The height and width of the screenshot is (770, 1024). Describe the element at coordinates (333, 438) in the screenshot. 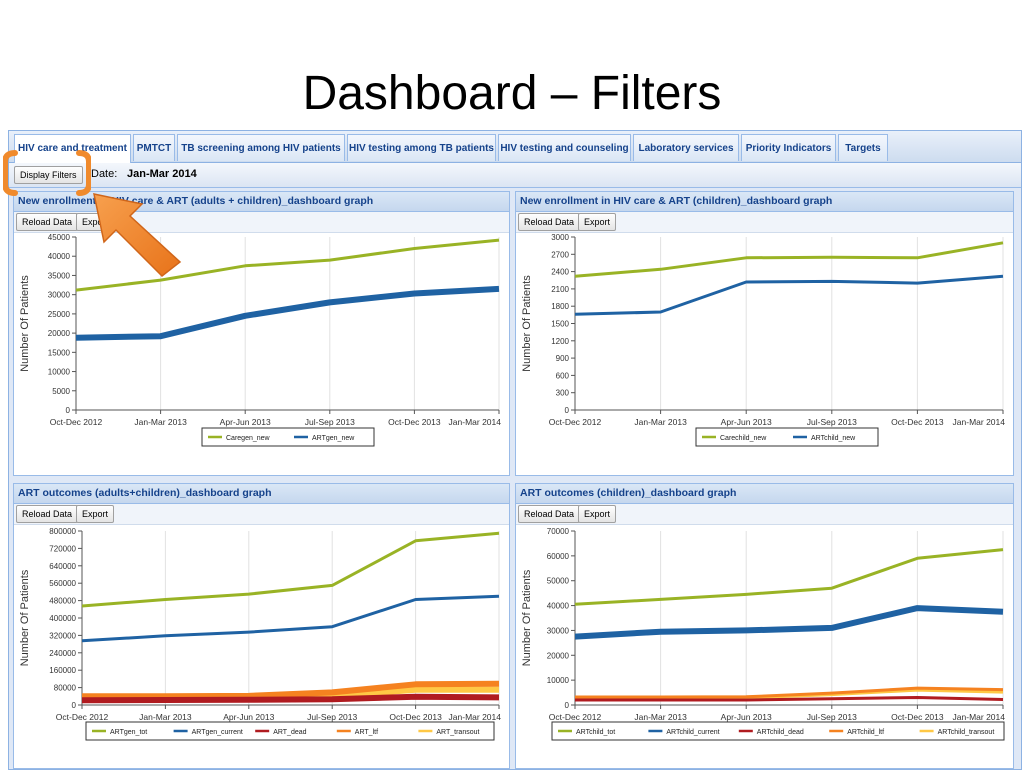

I see `legend-label: ARTgen_new` at that location.